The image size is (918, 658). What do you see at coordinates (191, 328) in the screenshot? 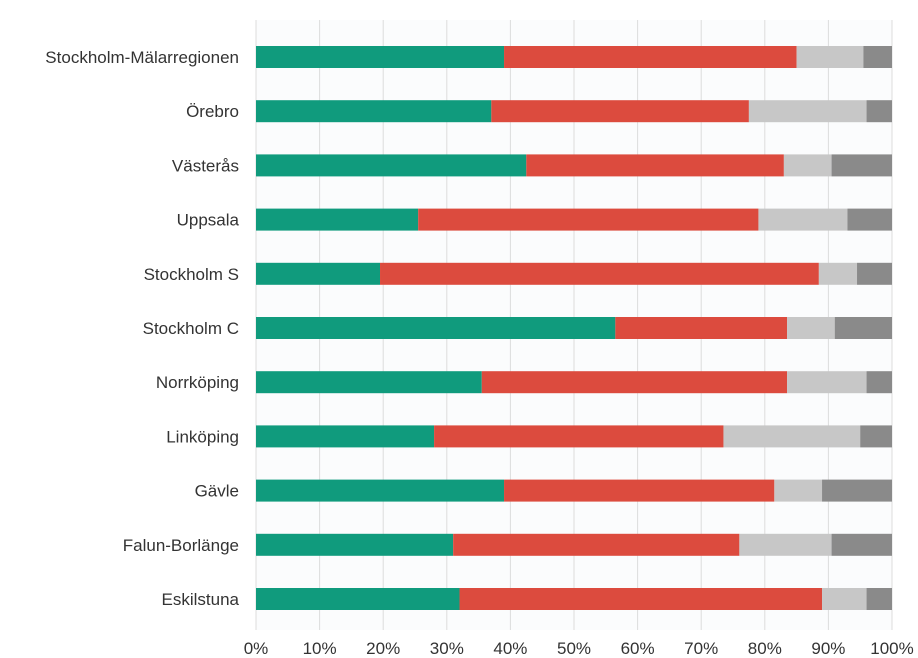
I see `category-label: Stockholm C` at bounding box center [191, 328].